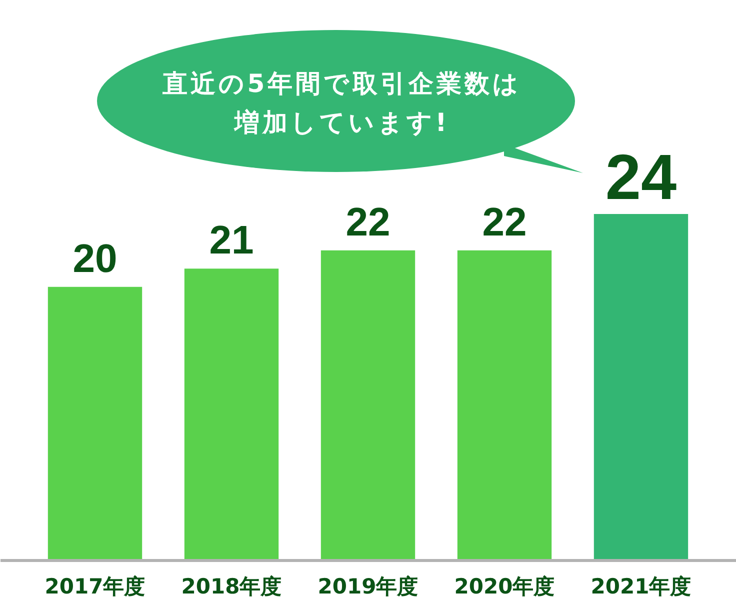 This screenshot has height=603, width=736. What do you see at coordinates (368, 586) in the screenshot?
I see `x-tick-label: 2019年度` at bounding box center [368, 586].